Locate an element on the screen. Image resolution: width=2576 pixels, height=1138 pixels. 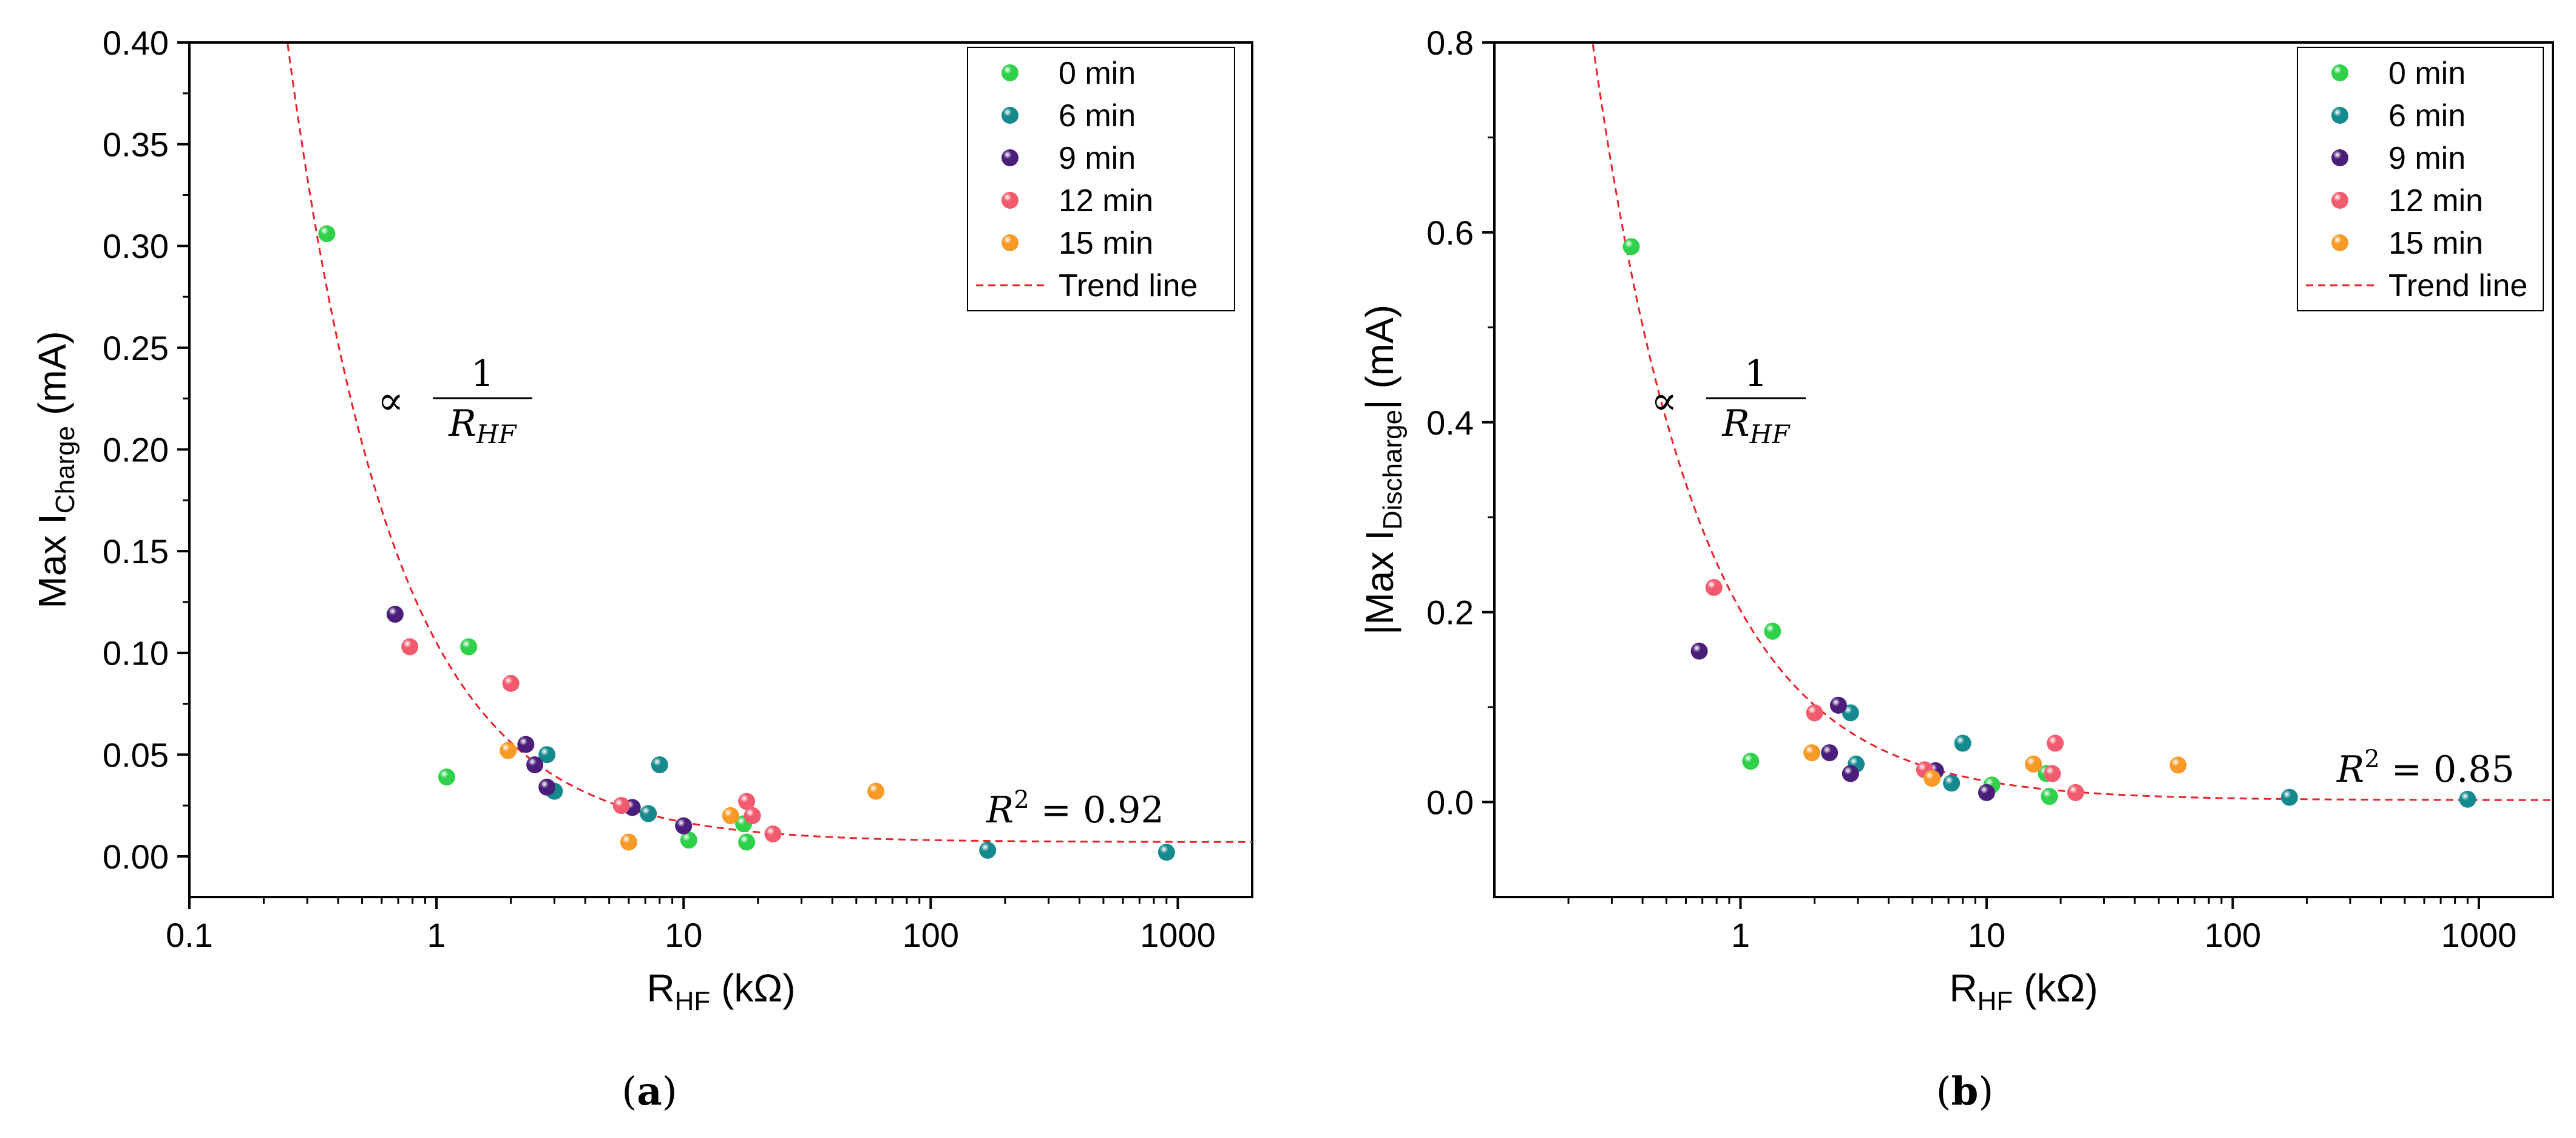
fraction-denominator: RHF is located at coordinates (1757, 425).